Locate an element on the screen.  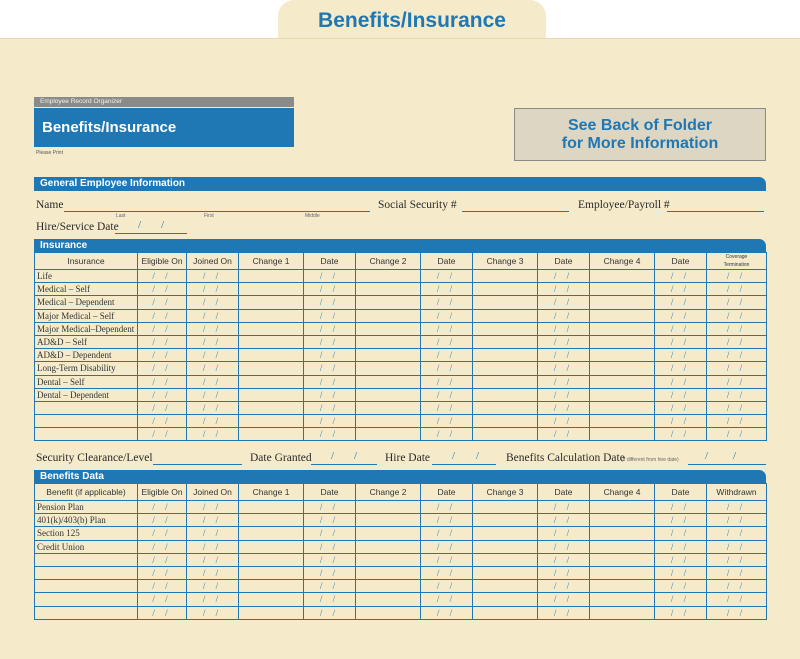
security-clearance-field is located at coordinates (197, 464).